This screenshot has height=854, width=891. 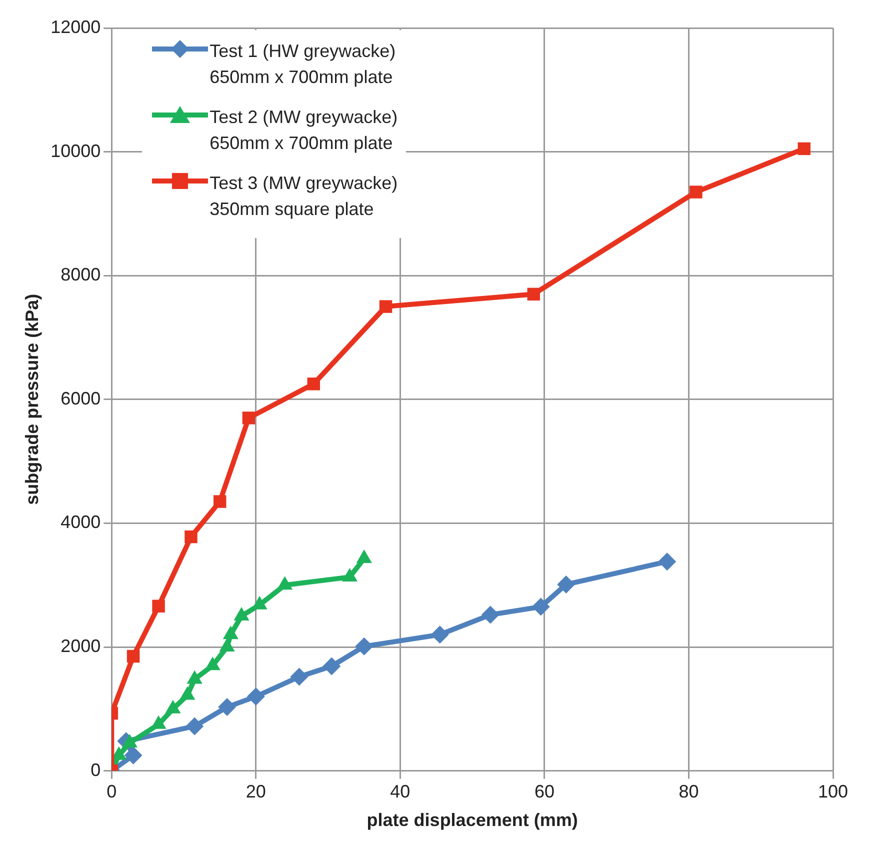 What do you see at coordinates (32, 399) in the screenshot?
I see `y-axis-title: subgrade pressure (kPa)` at bounding box center [32, 399].